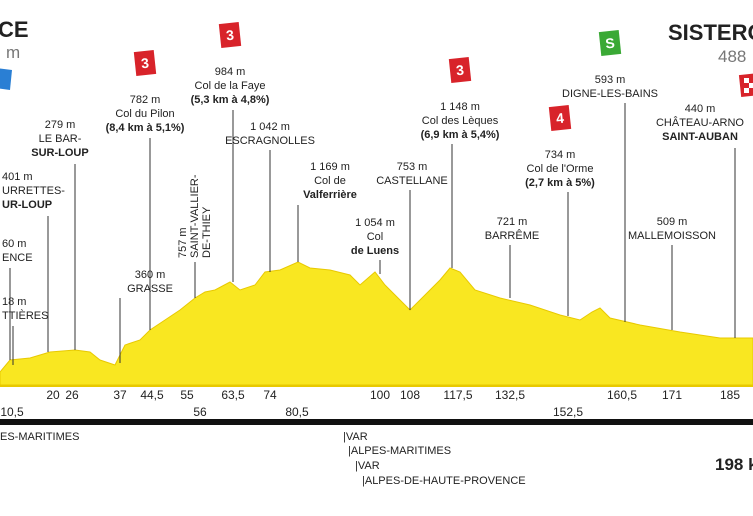 Image resolution: width=753 pixels, height=516 pixels. Describe the element at coordinates (710, 32) in the screenshot. I see `finish-name: SISTERO` at that location.